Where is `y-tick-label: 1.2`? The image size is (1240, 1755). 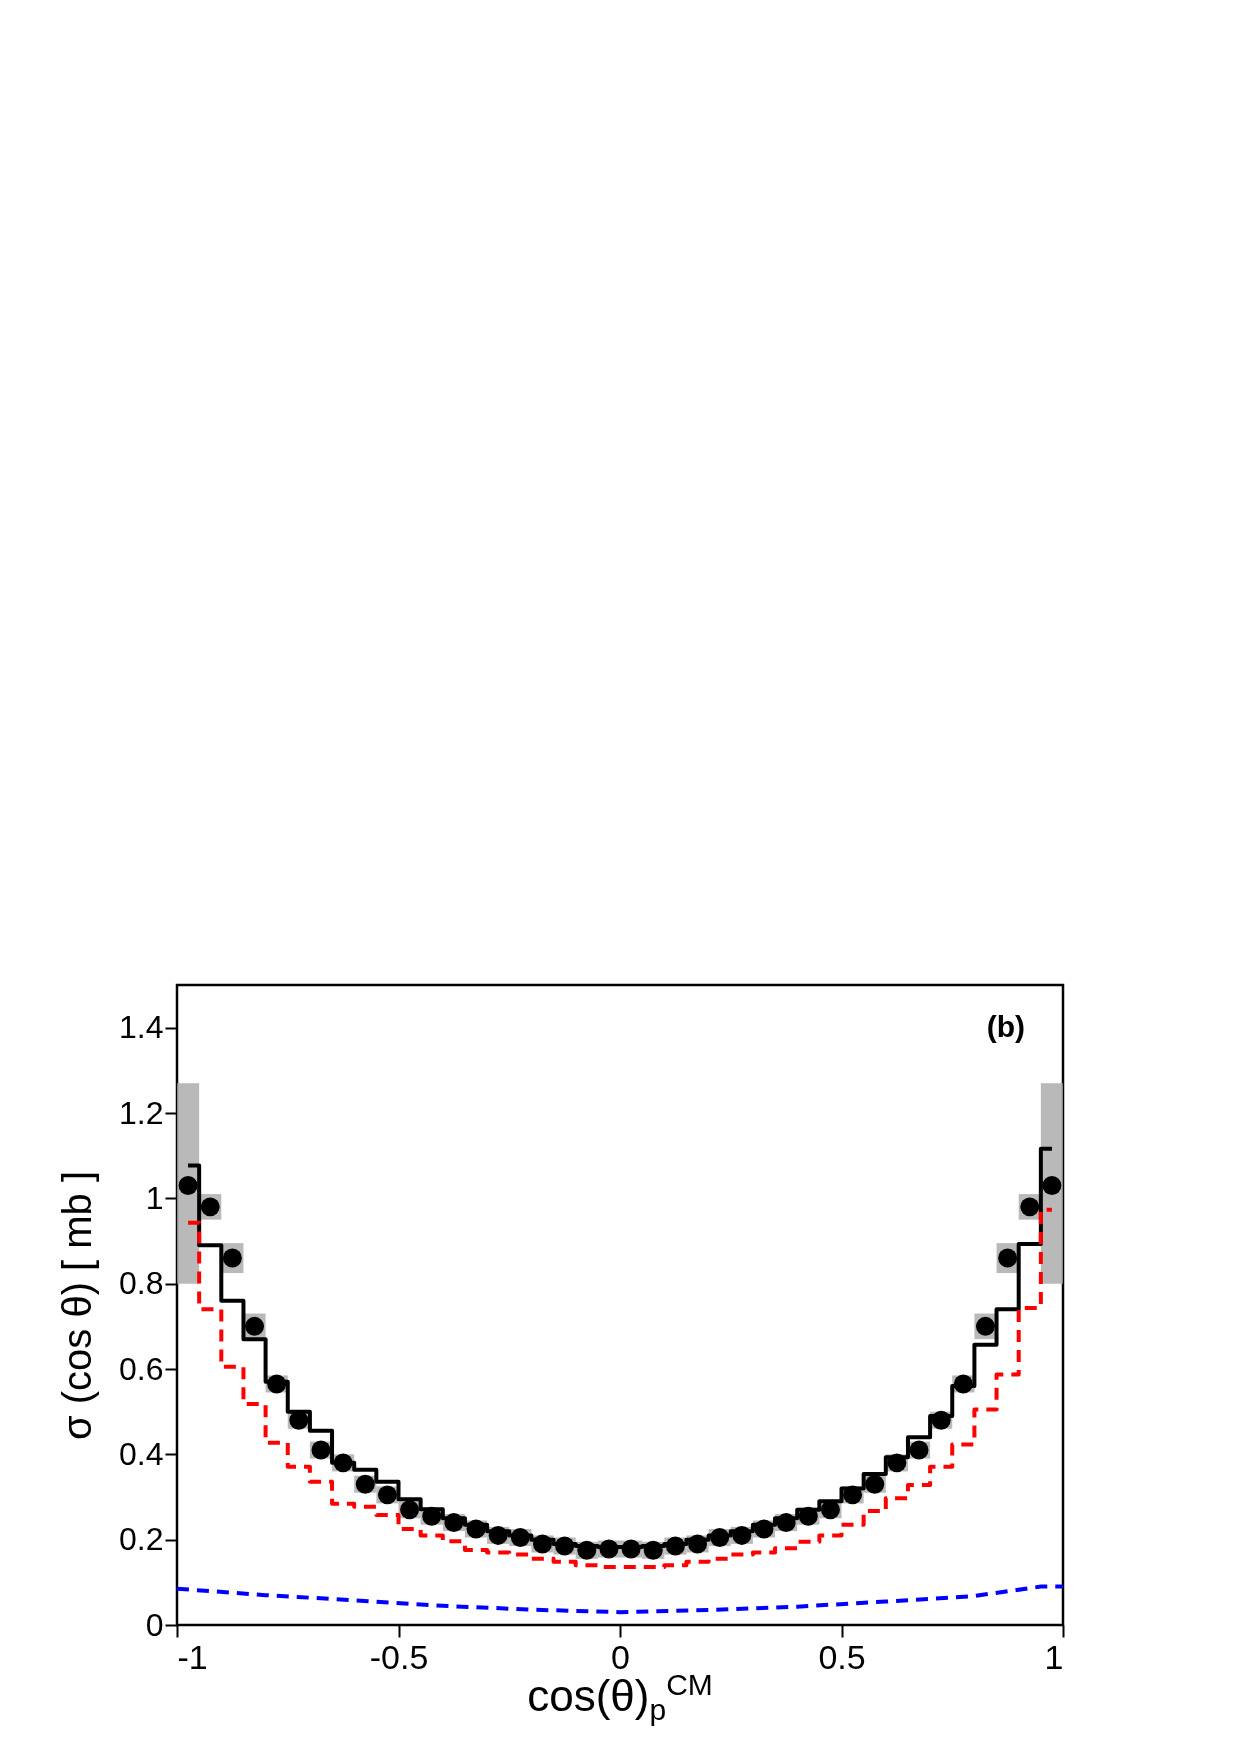 y-tick-label: 1.2 is located at coordinates (141, 1112).